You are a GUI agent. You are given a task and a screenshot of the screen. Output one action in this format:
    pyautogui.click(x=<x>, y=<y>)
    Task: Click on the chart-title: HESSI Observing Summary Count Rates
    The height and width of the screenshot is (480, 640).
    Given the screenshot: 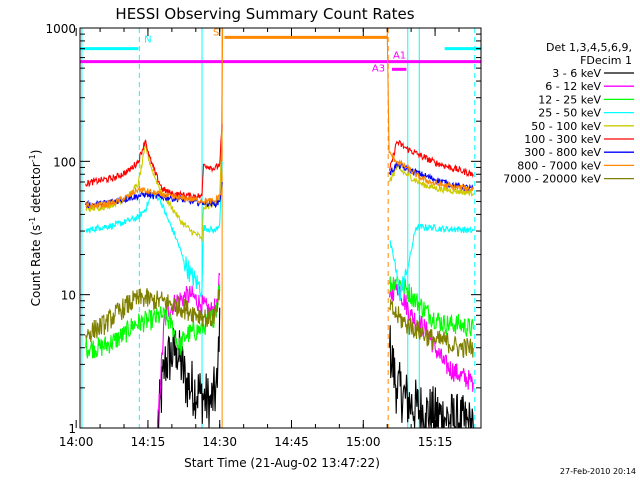 What is the action you would take?
    pyautogui.click(x=264, y=14)
    